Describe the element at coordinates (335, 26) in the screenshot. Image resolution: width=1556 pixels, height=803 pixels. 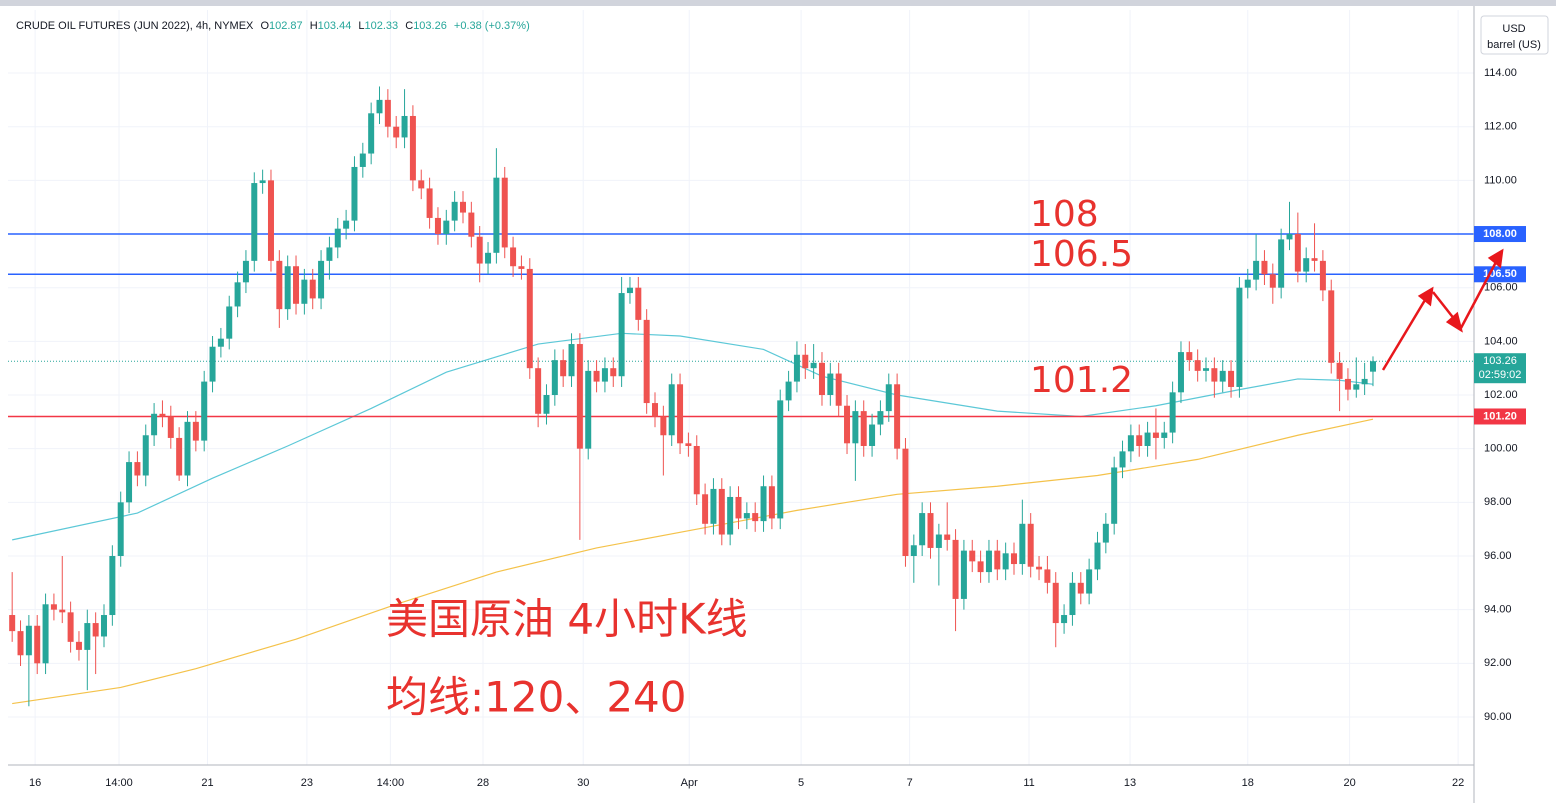
I see `high-value: 103.44` at that location.